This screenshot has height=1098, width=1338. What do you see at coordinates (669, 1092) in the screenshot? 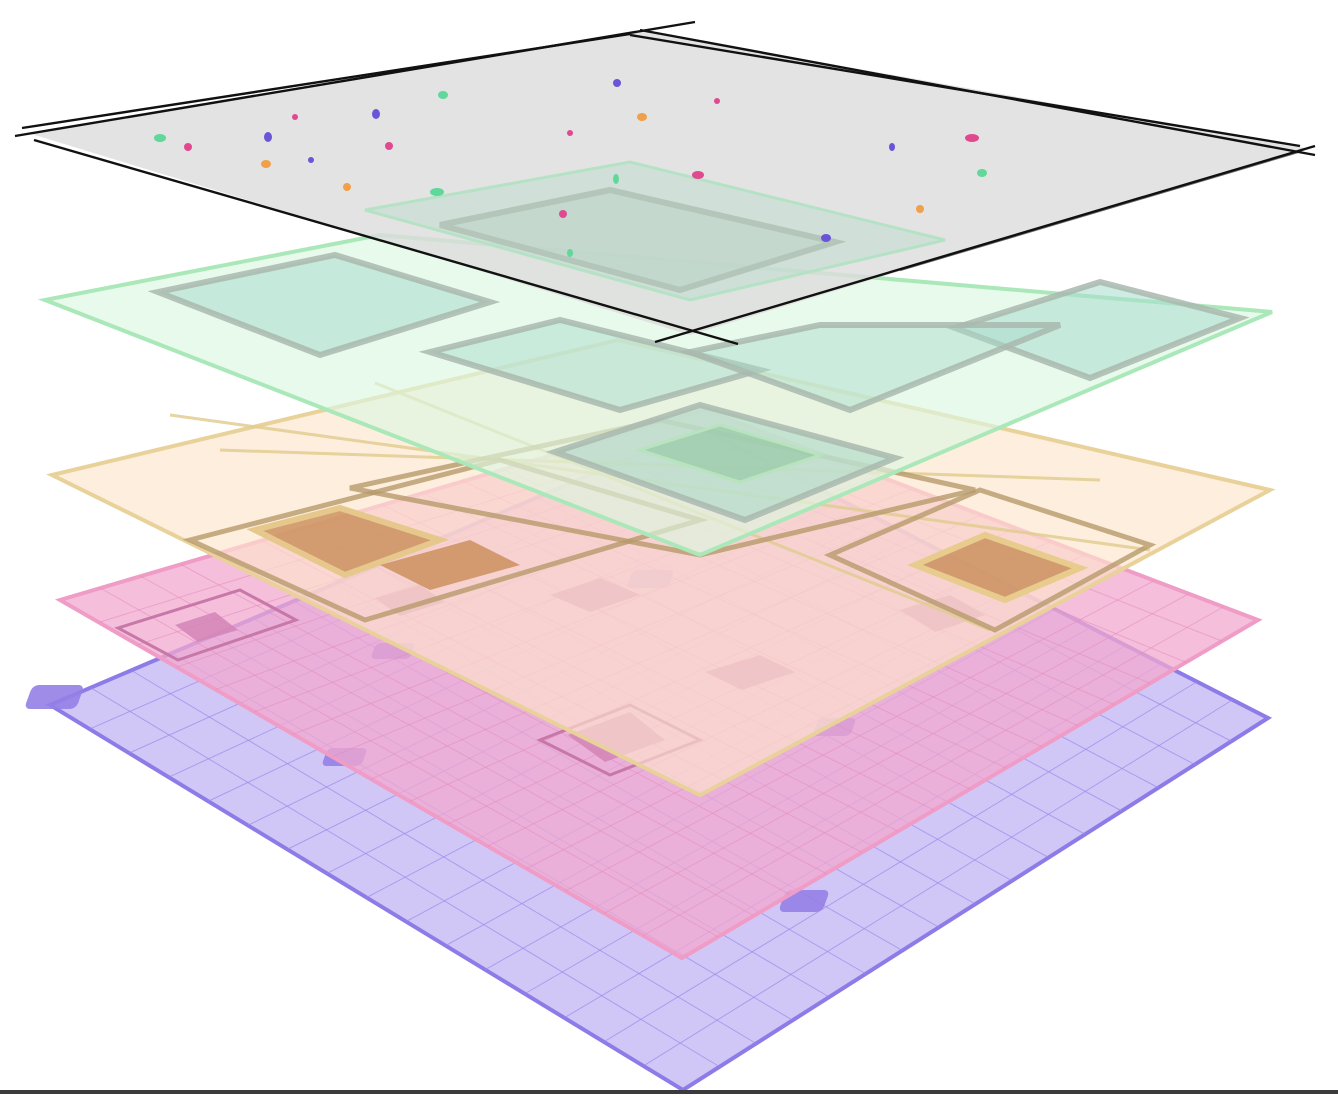
I see `bottom-border` at bounding box center [669, 1092].